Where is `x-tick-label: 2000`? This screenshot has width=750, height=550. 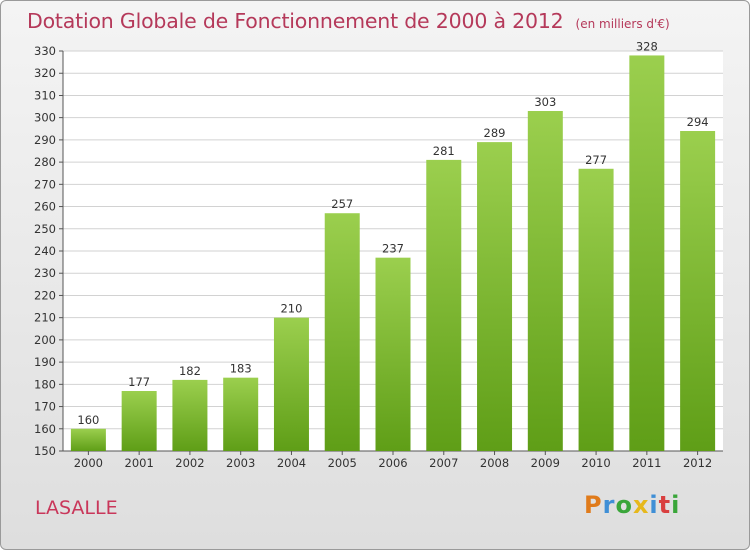 x-tick-label: 2000 is located at coordinates (88, 463).